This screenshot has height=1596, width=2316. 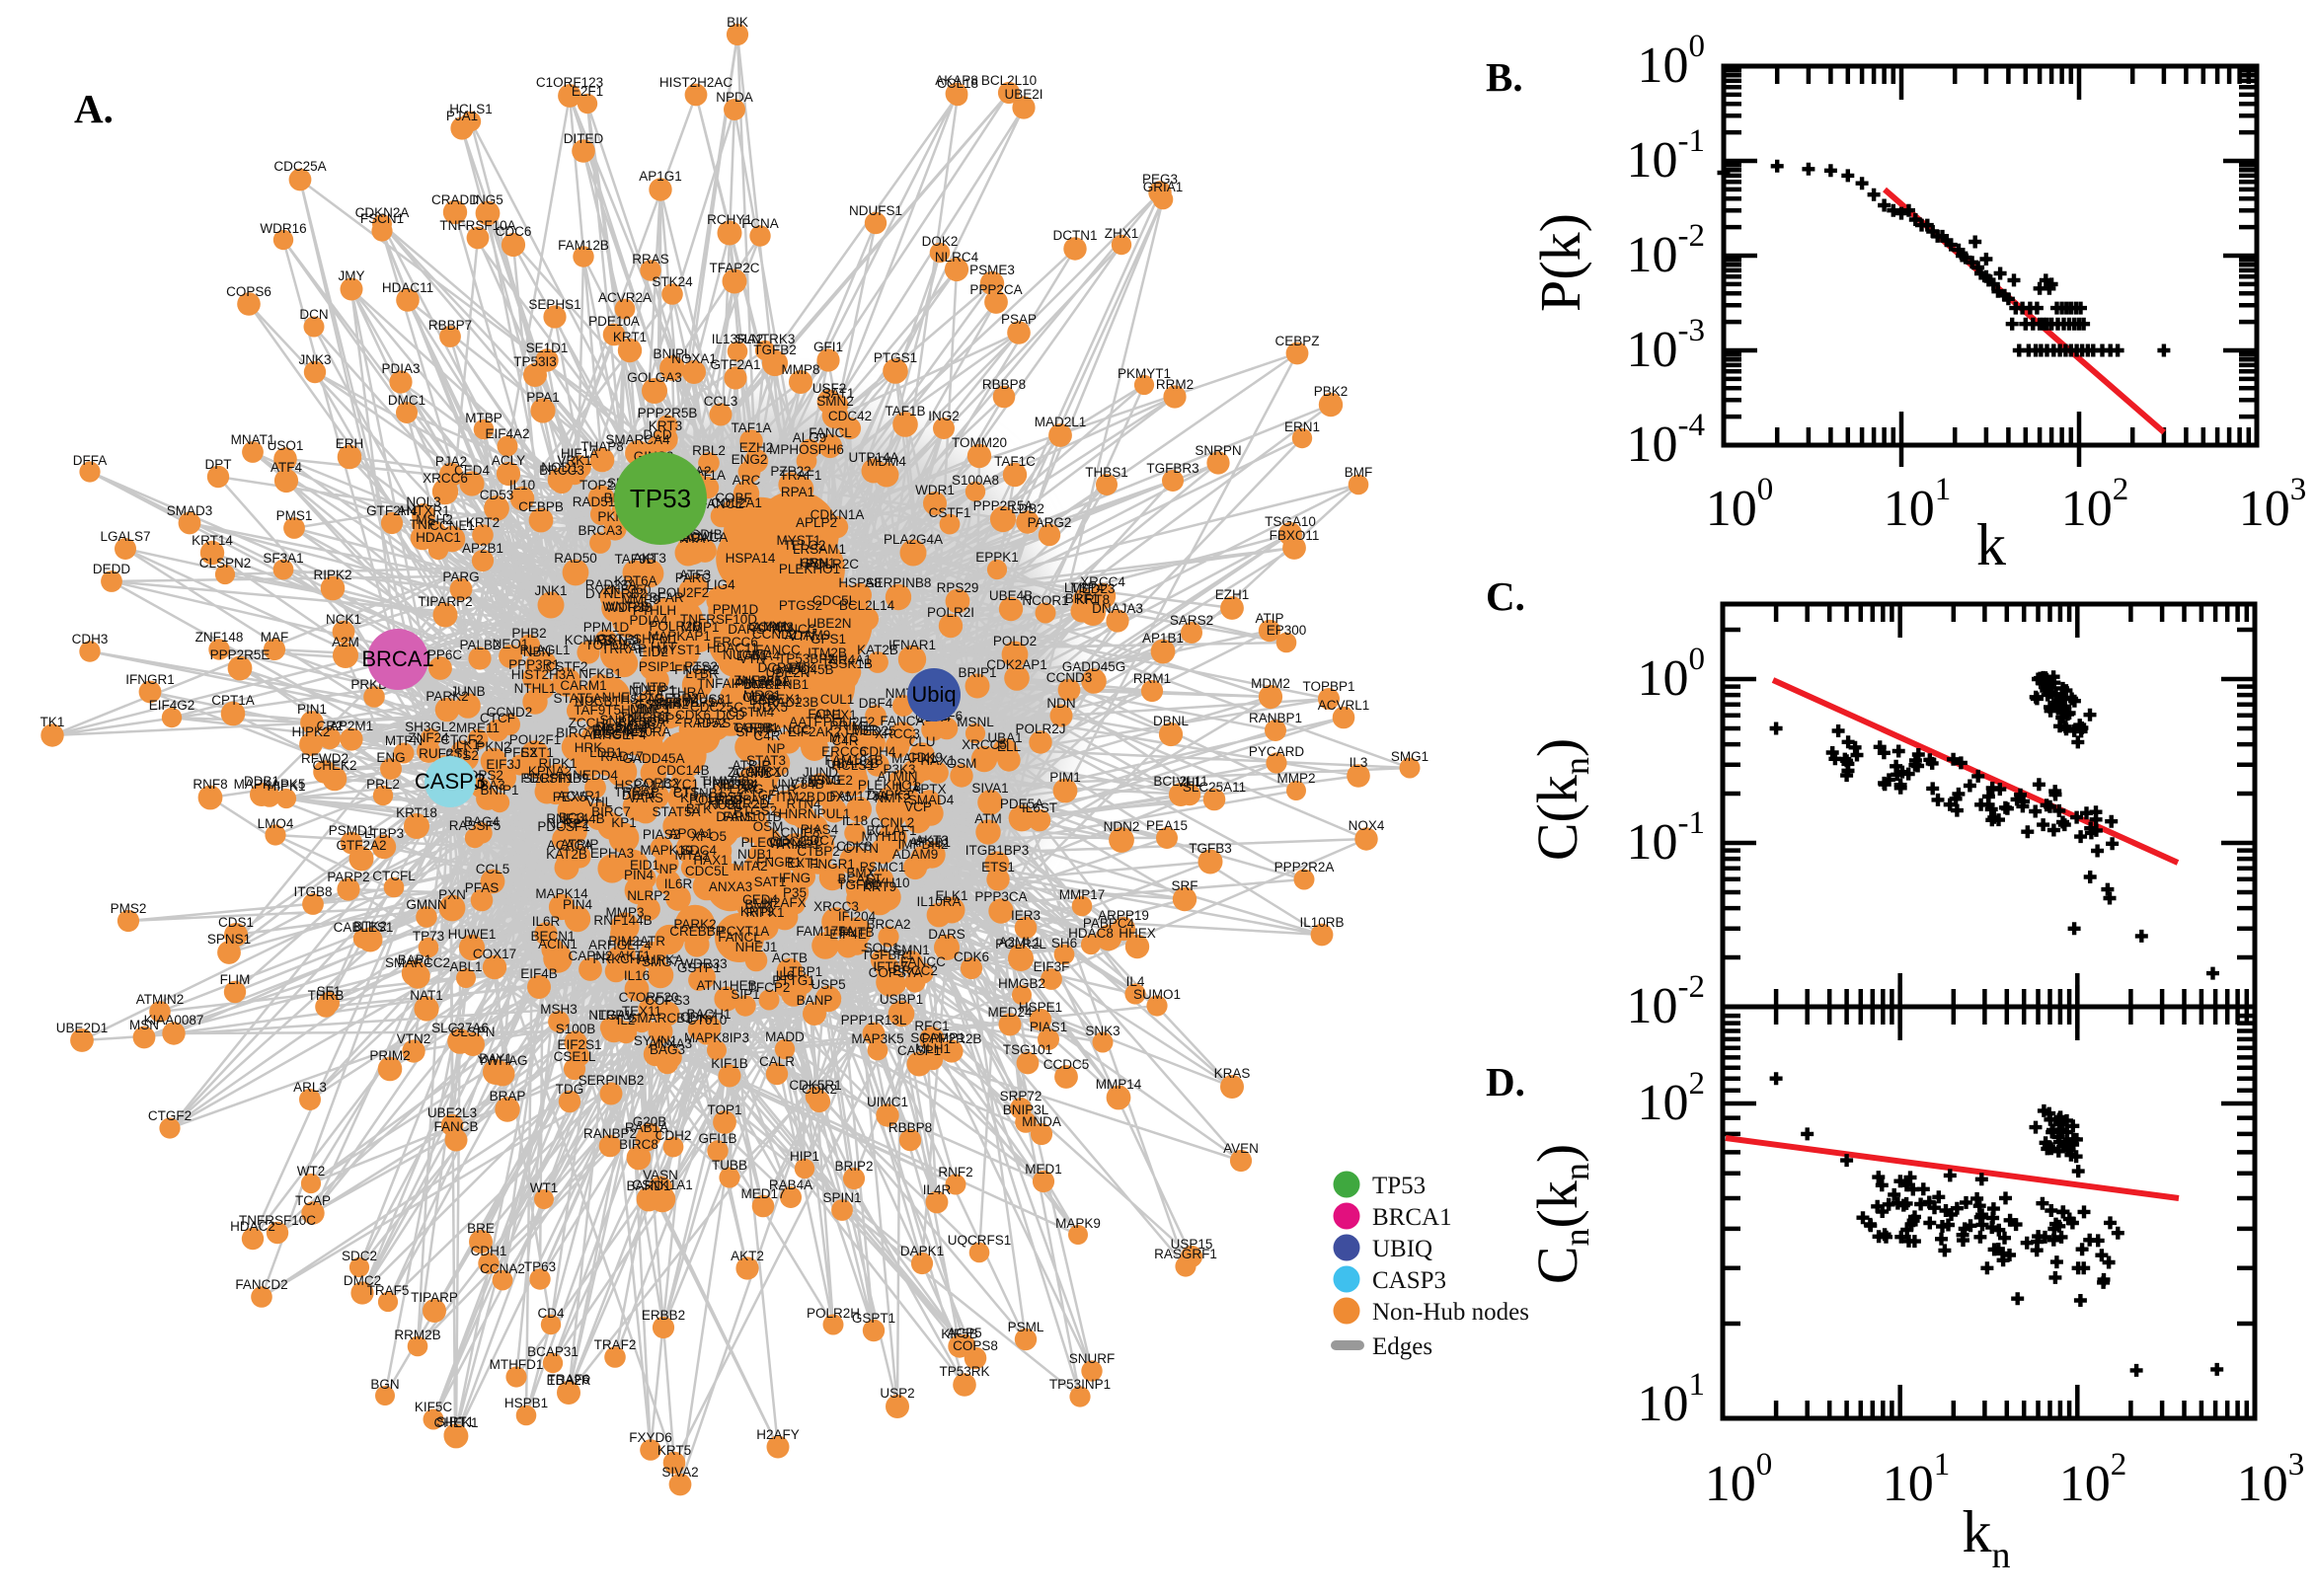 I want to click on svg-text: CTBP2, so click(x=818, y=851).